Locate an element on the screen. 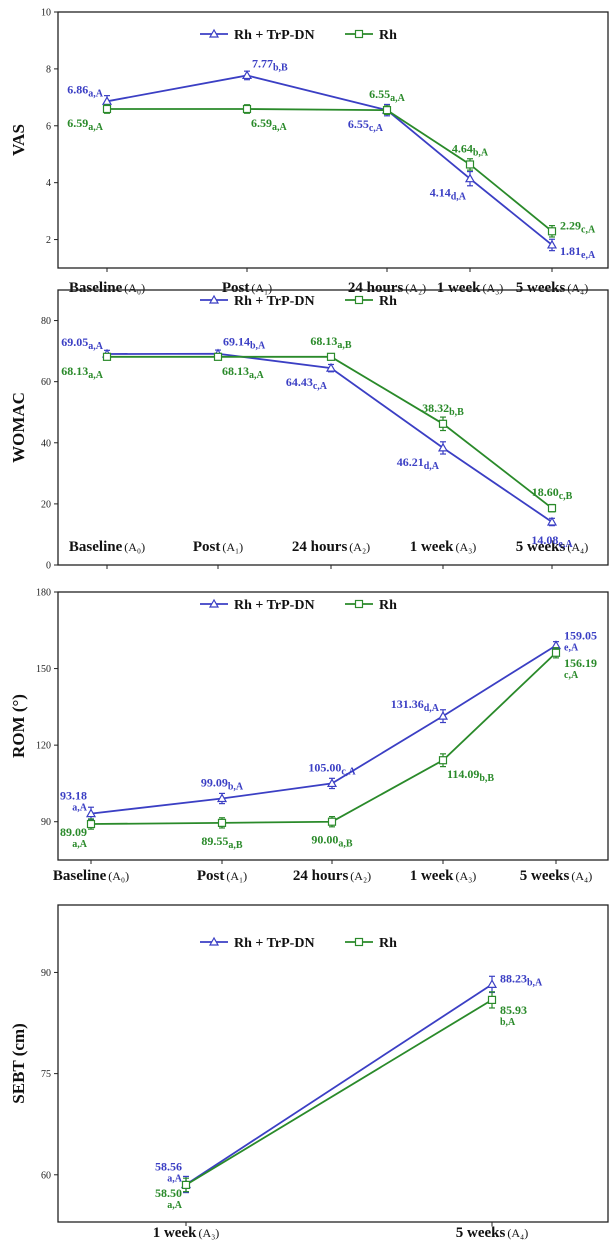 The image size is (613, 1245). x-tick-label: 5 weeks (A₄) is located at coordinates (492, 1233).